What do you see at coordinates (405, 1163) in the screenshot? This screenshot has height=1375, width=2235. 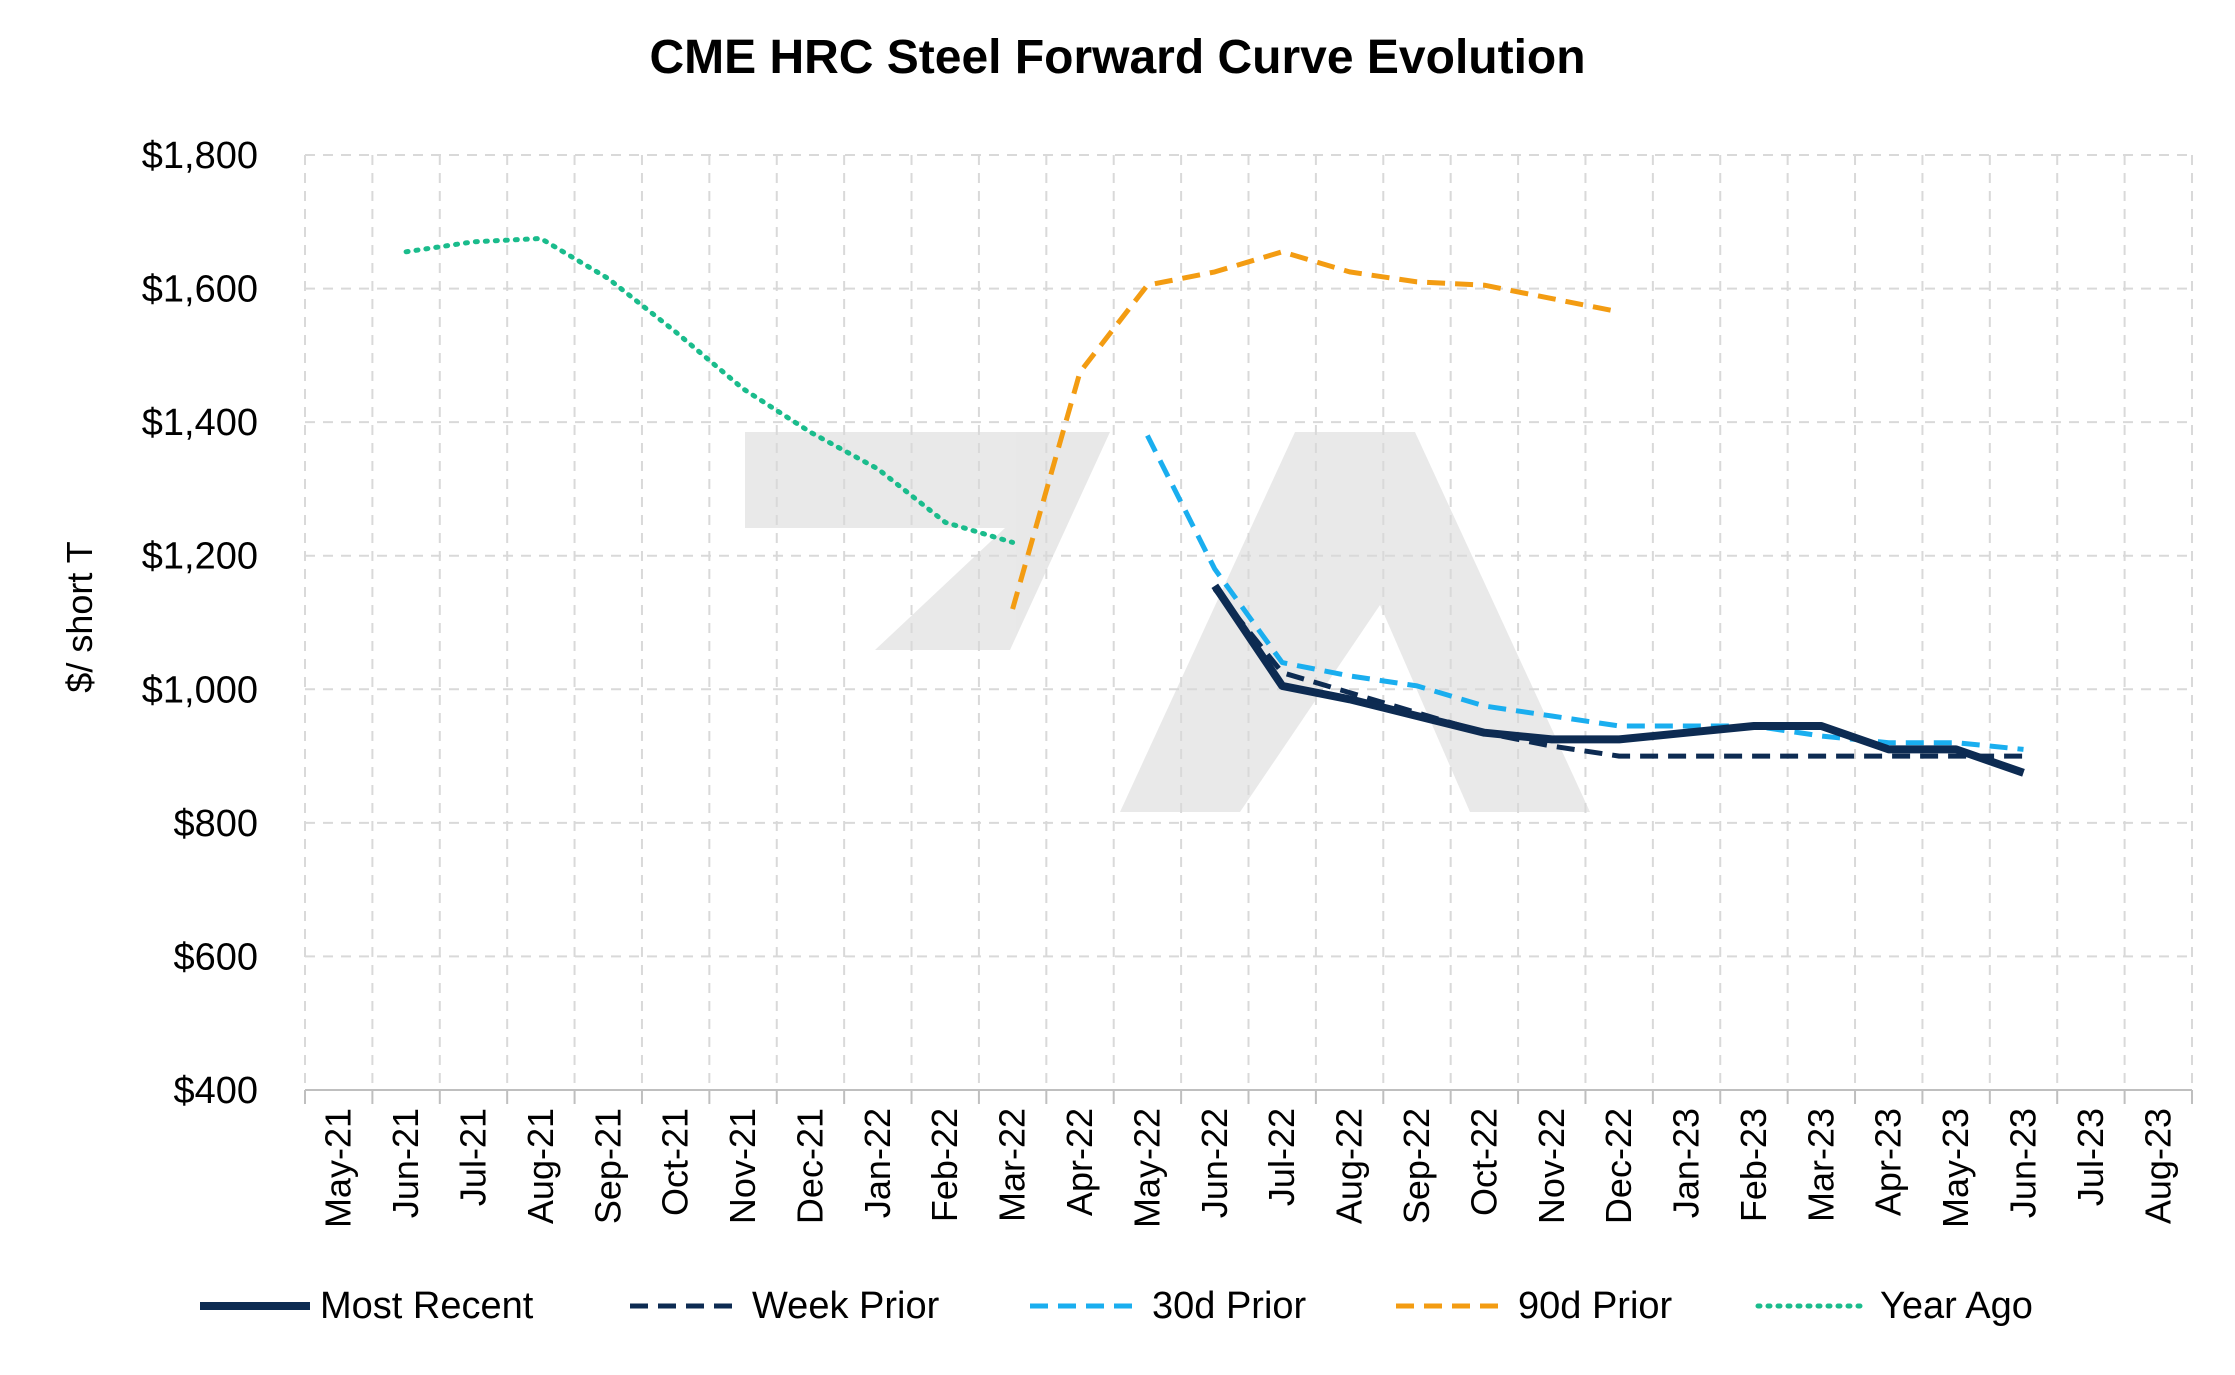 I see `x-tick-label: Jun-21` at bounding box center [405, 1163].